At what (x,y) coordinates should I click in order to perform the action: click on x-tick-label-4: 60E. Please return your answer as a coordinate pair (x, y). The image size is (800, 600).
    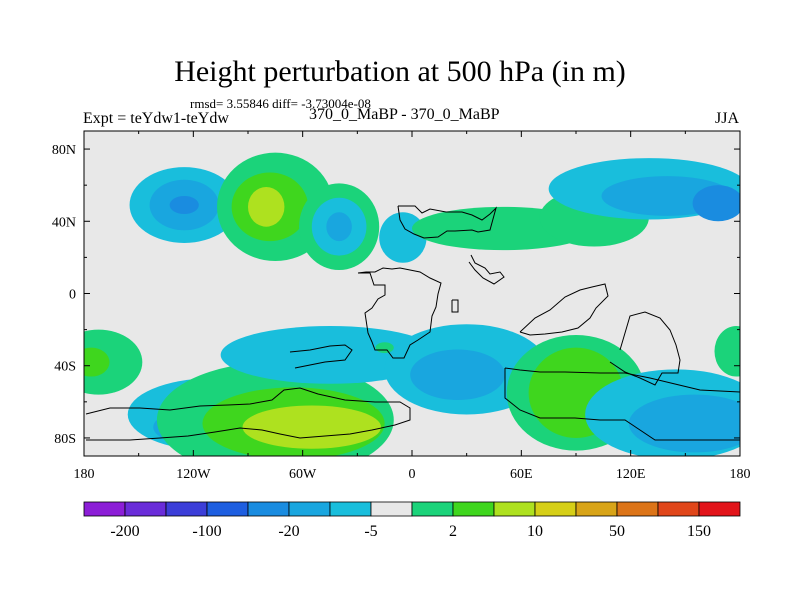
    Looking at the image, I should click on (521, 474).